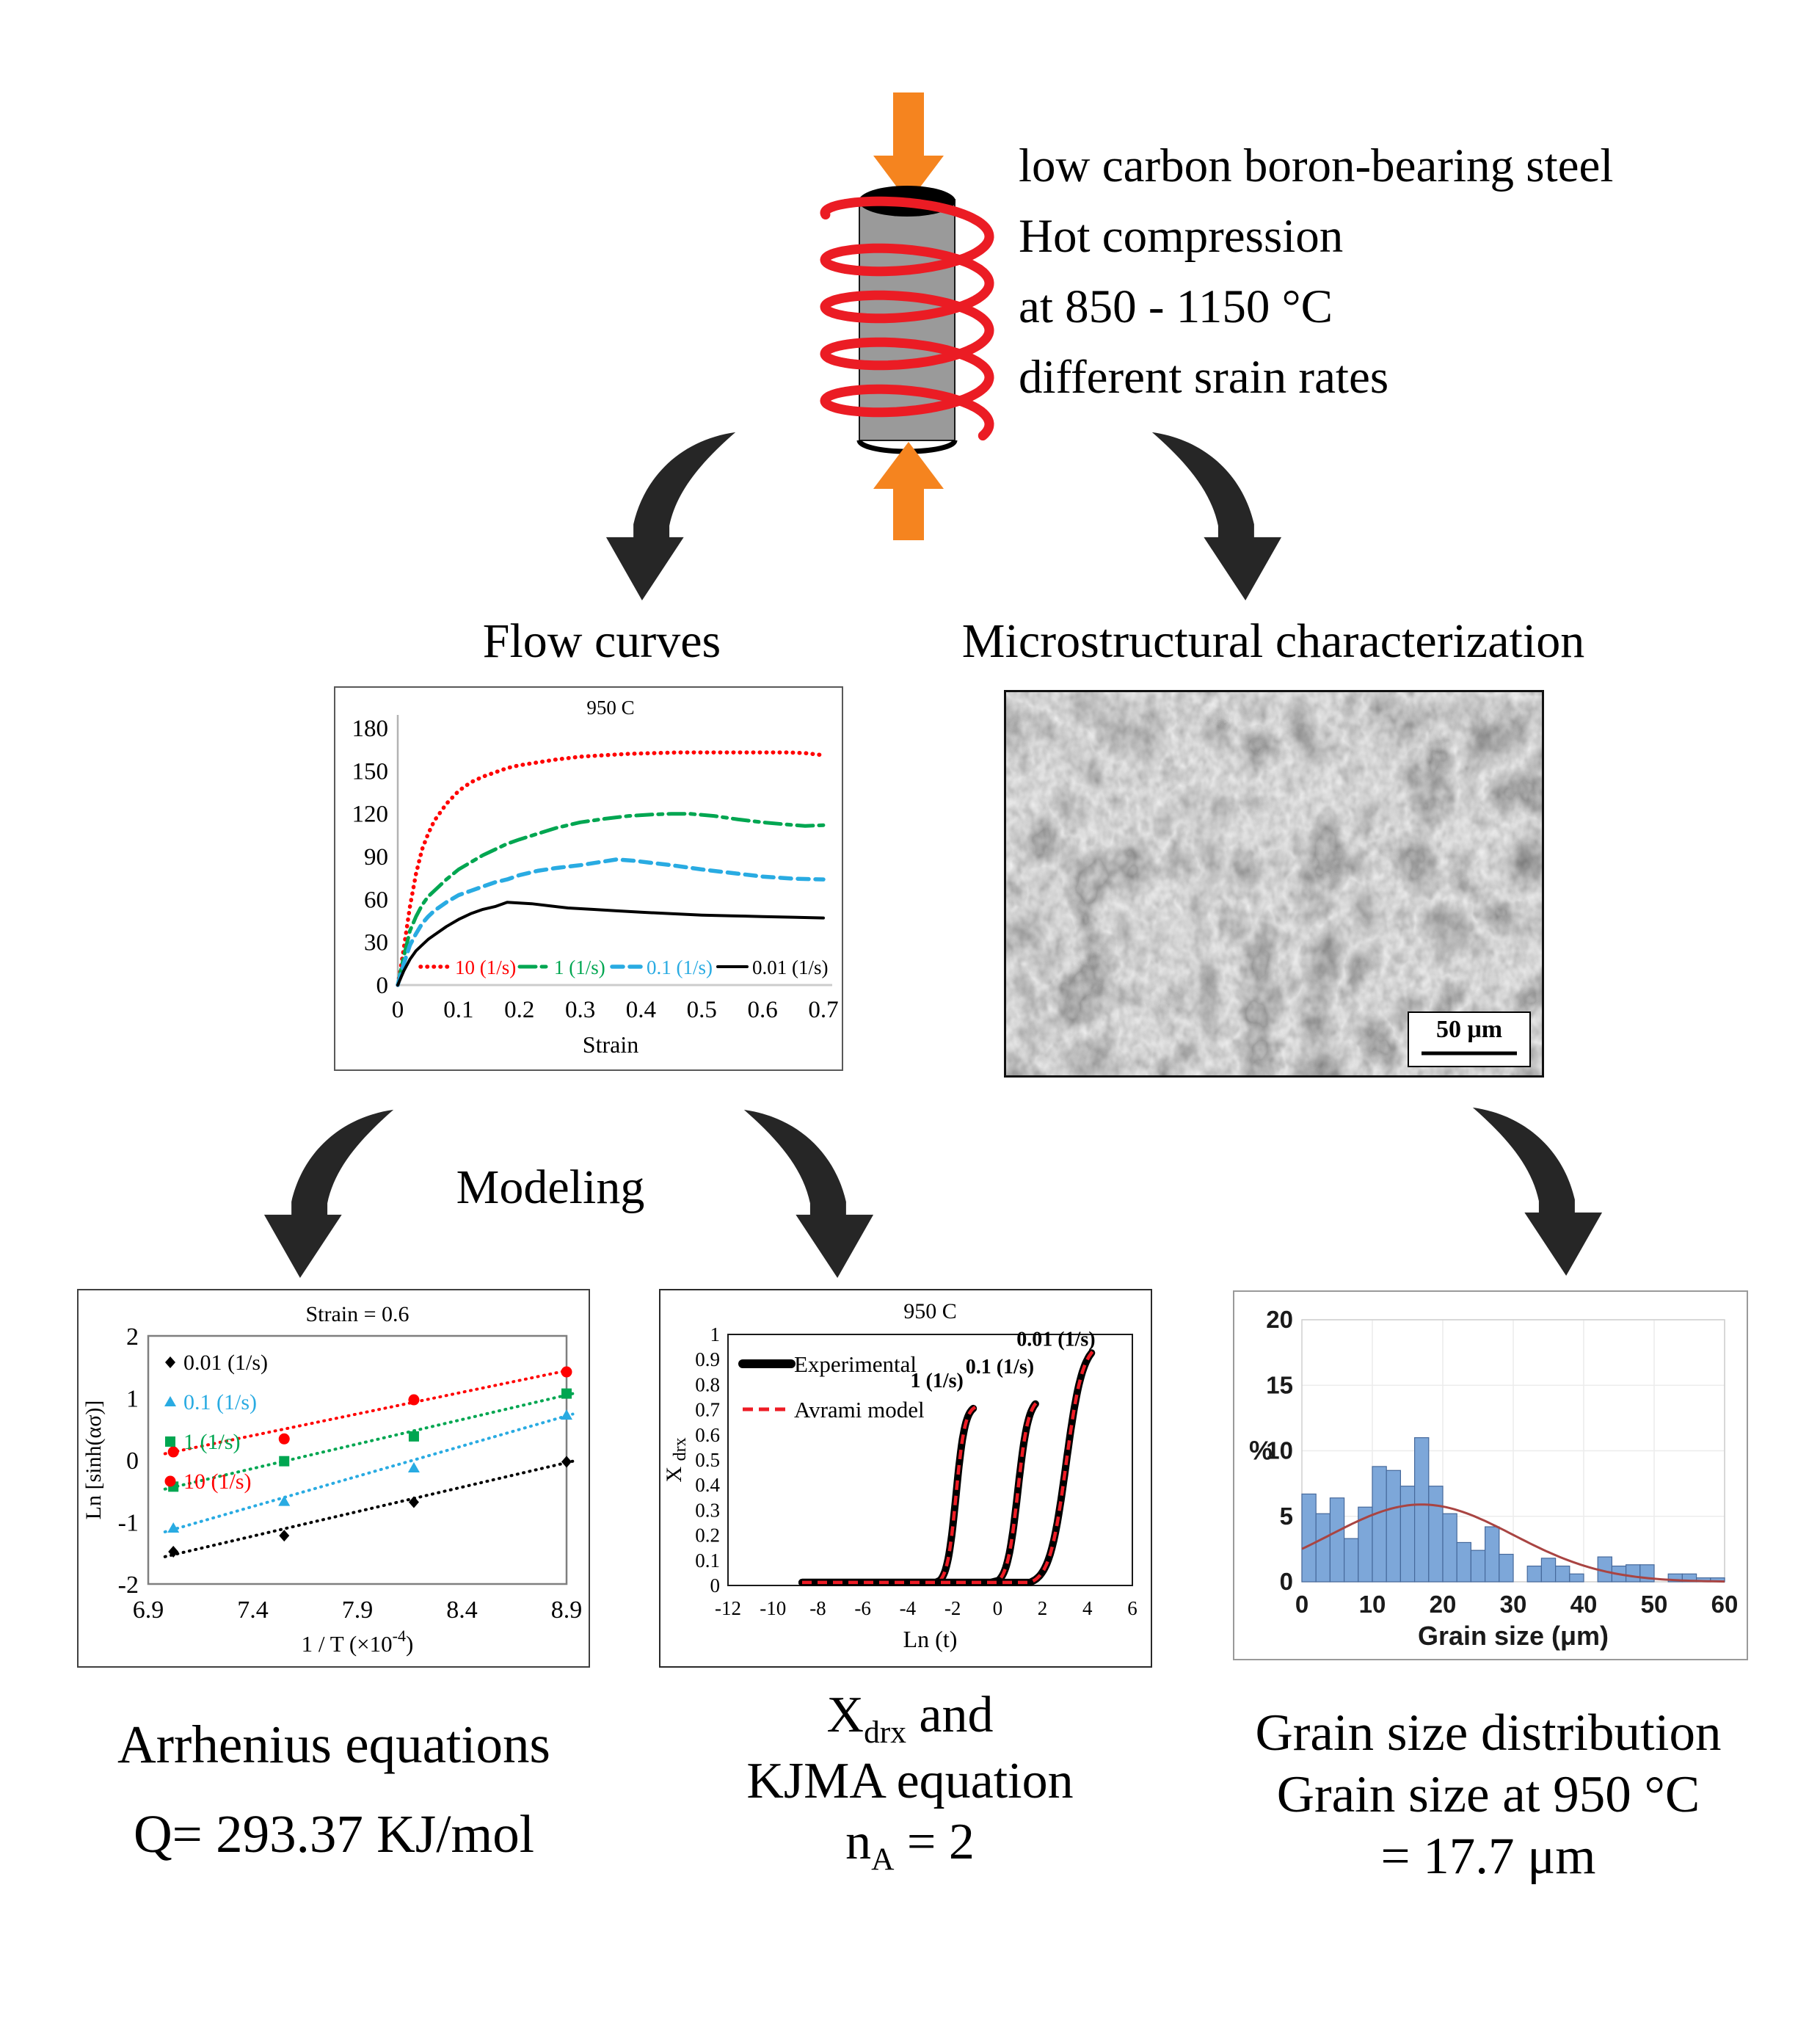 The height and width of the screenshot is (2020, 1820). I want to click on caption-line: Xdrx and, so click(910, 1718).